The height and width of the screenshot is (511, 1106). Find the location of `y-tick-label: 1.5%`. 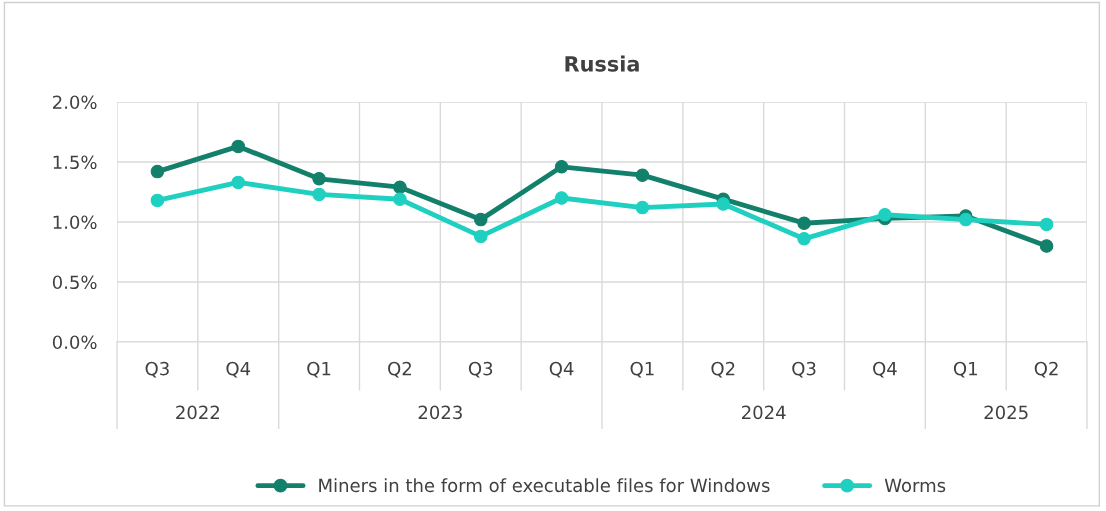

y-tick-label: 1.5% is located at coordinates (75, 162).